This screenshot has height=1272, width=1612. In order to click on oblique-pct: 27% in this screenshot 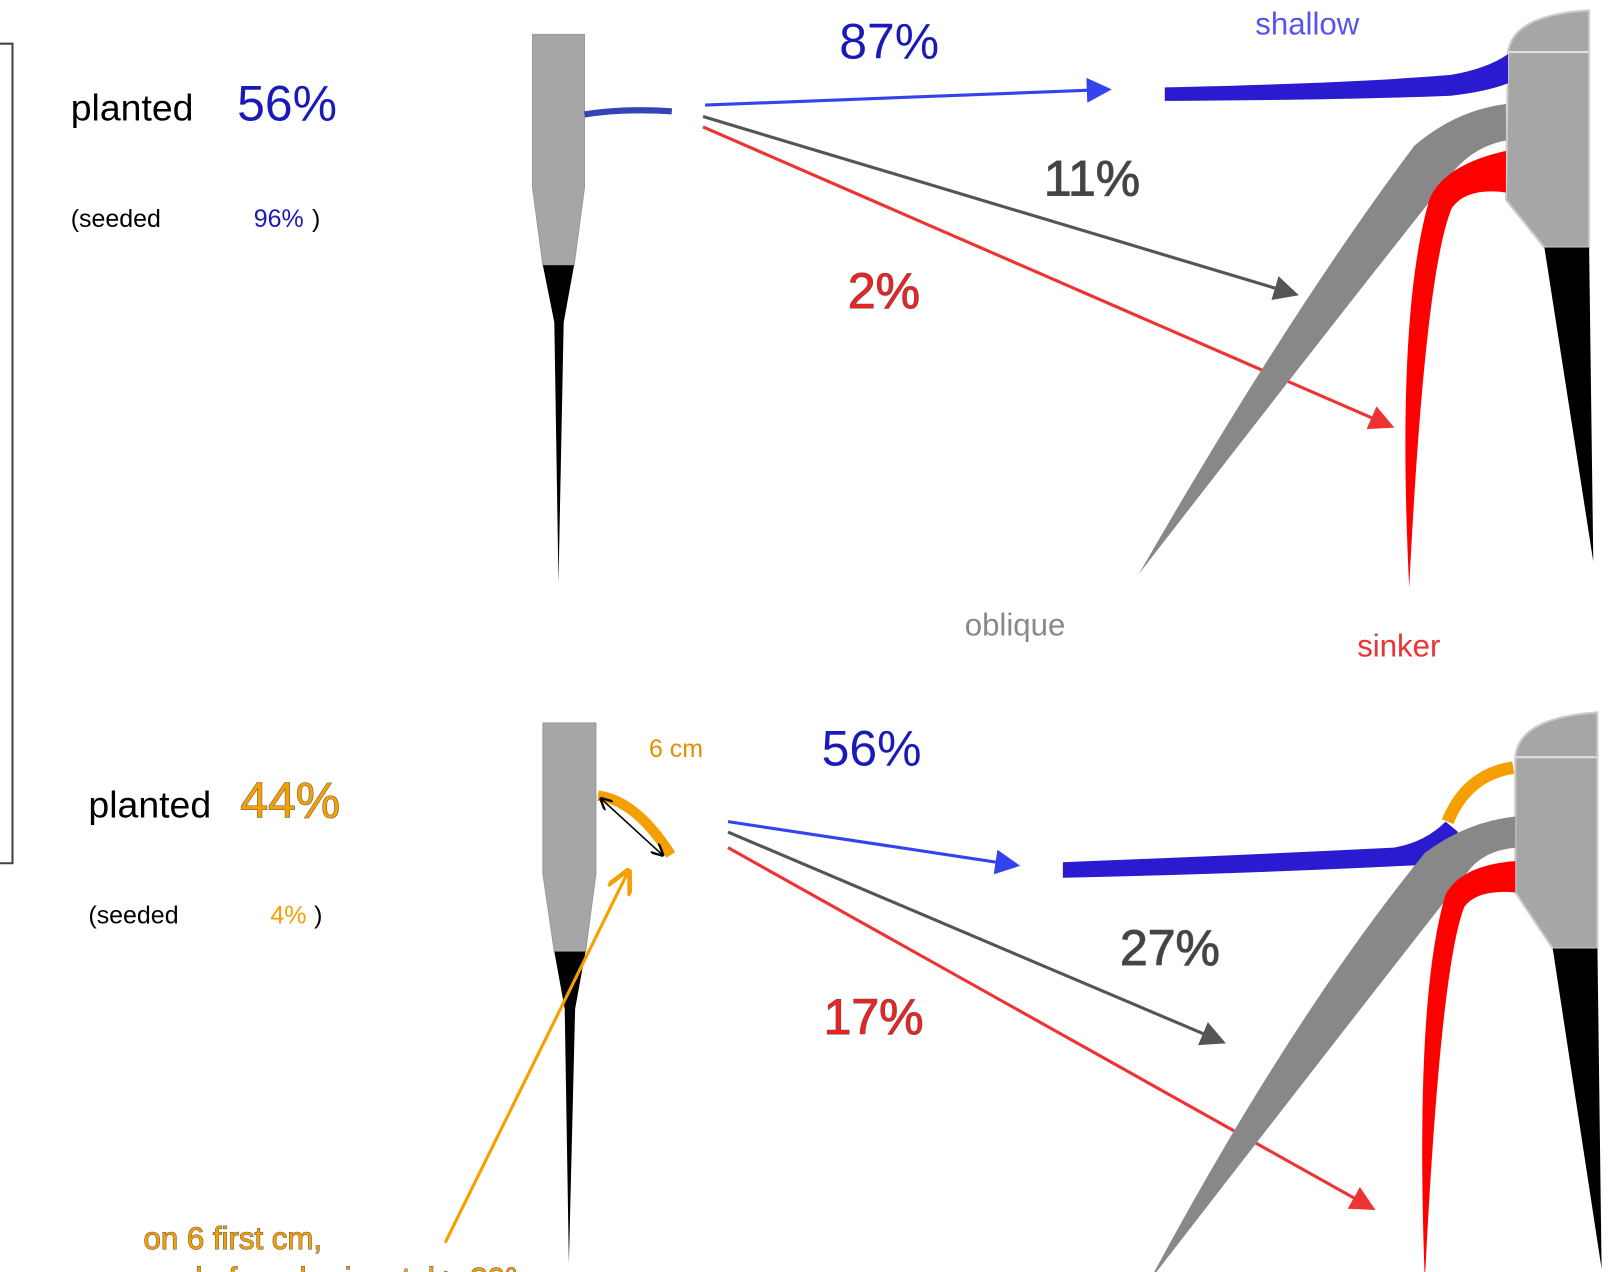, I will do `click(1170, 948)`.